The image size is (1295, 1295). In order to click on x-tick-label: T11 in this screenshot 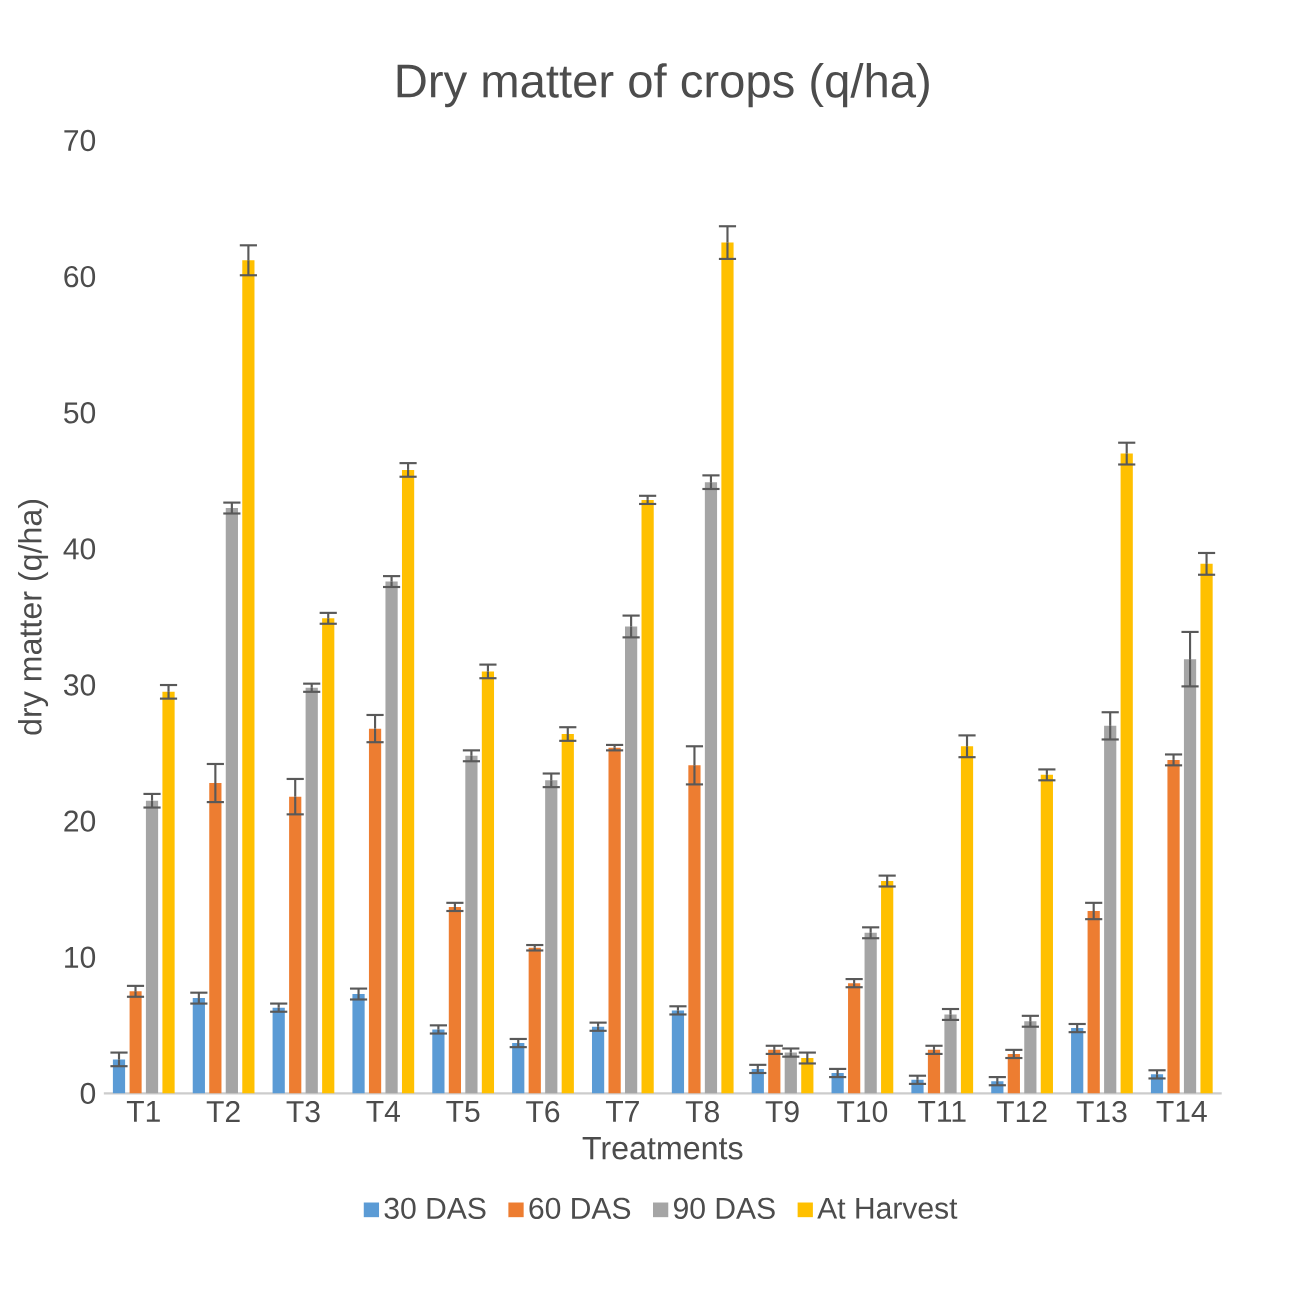, I will do `click(942, 1111)`.